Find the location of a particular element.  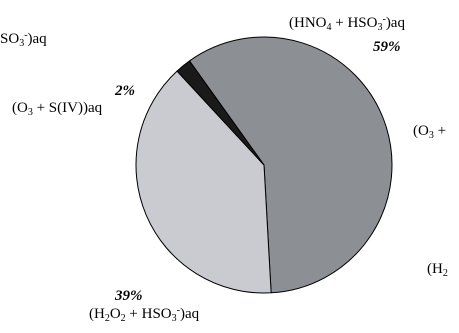

pct-label-hno4: 59% is located at coordinates (387, 47).